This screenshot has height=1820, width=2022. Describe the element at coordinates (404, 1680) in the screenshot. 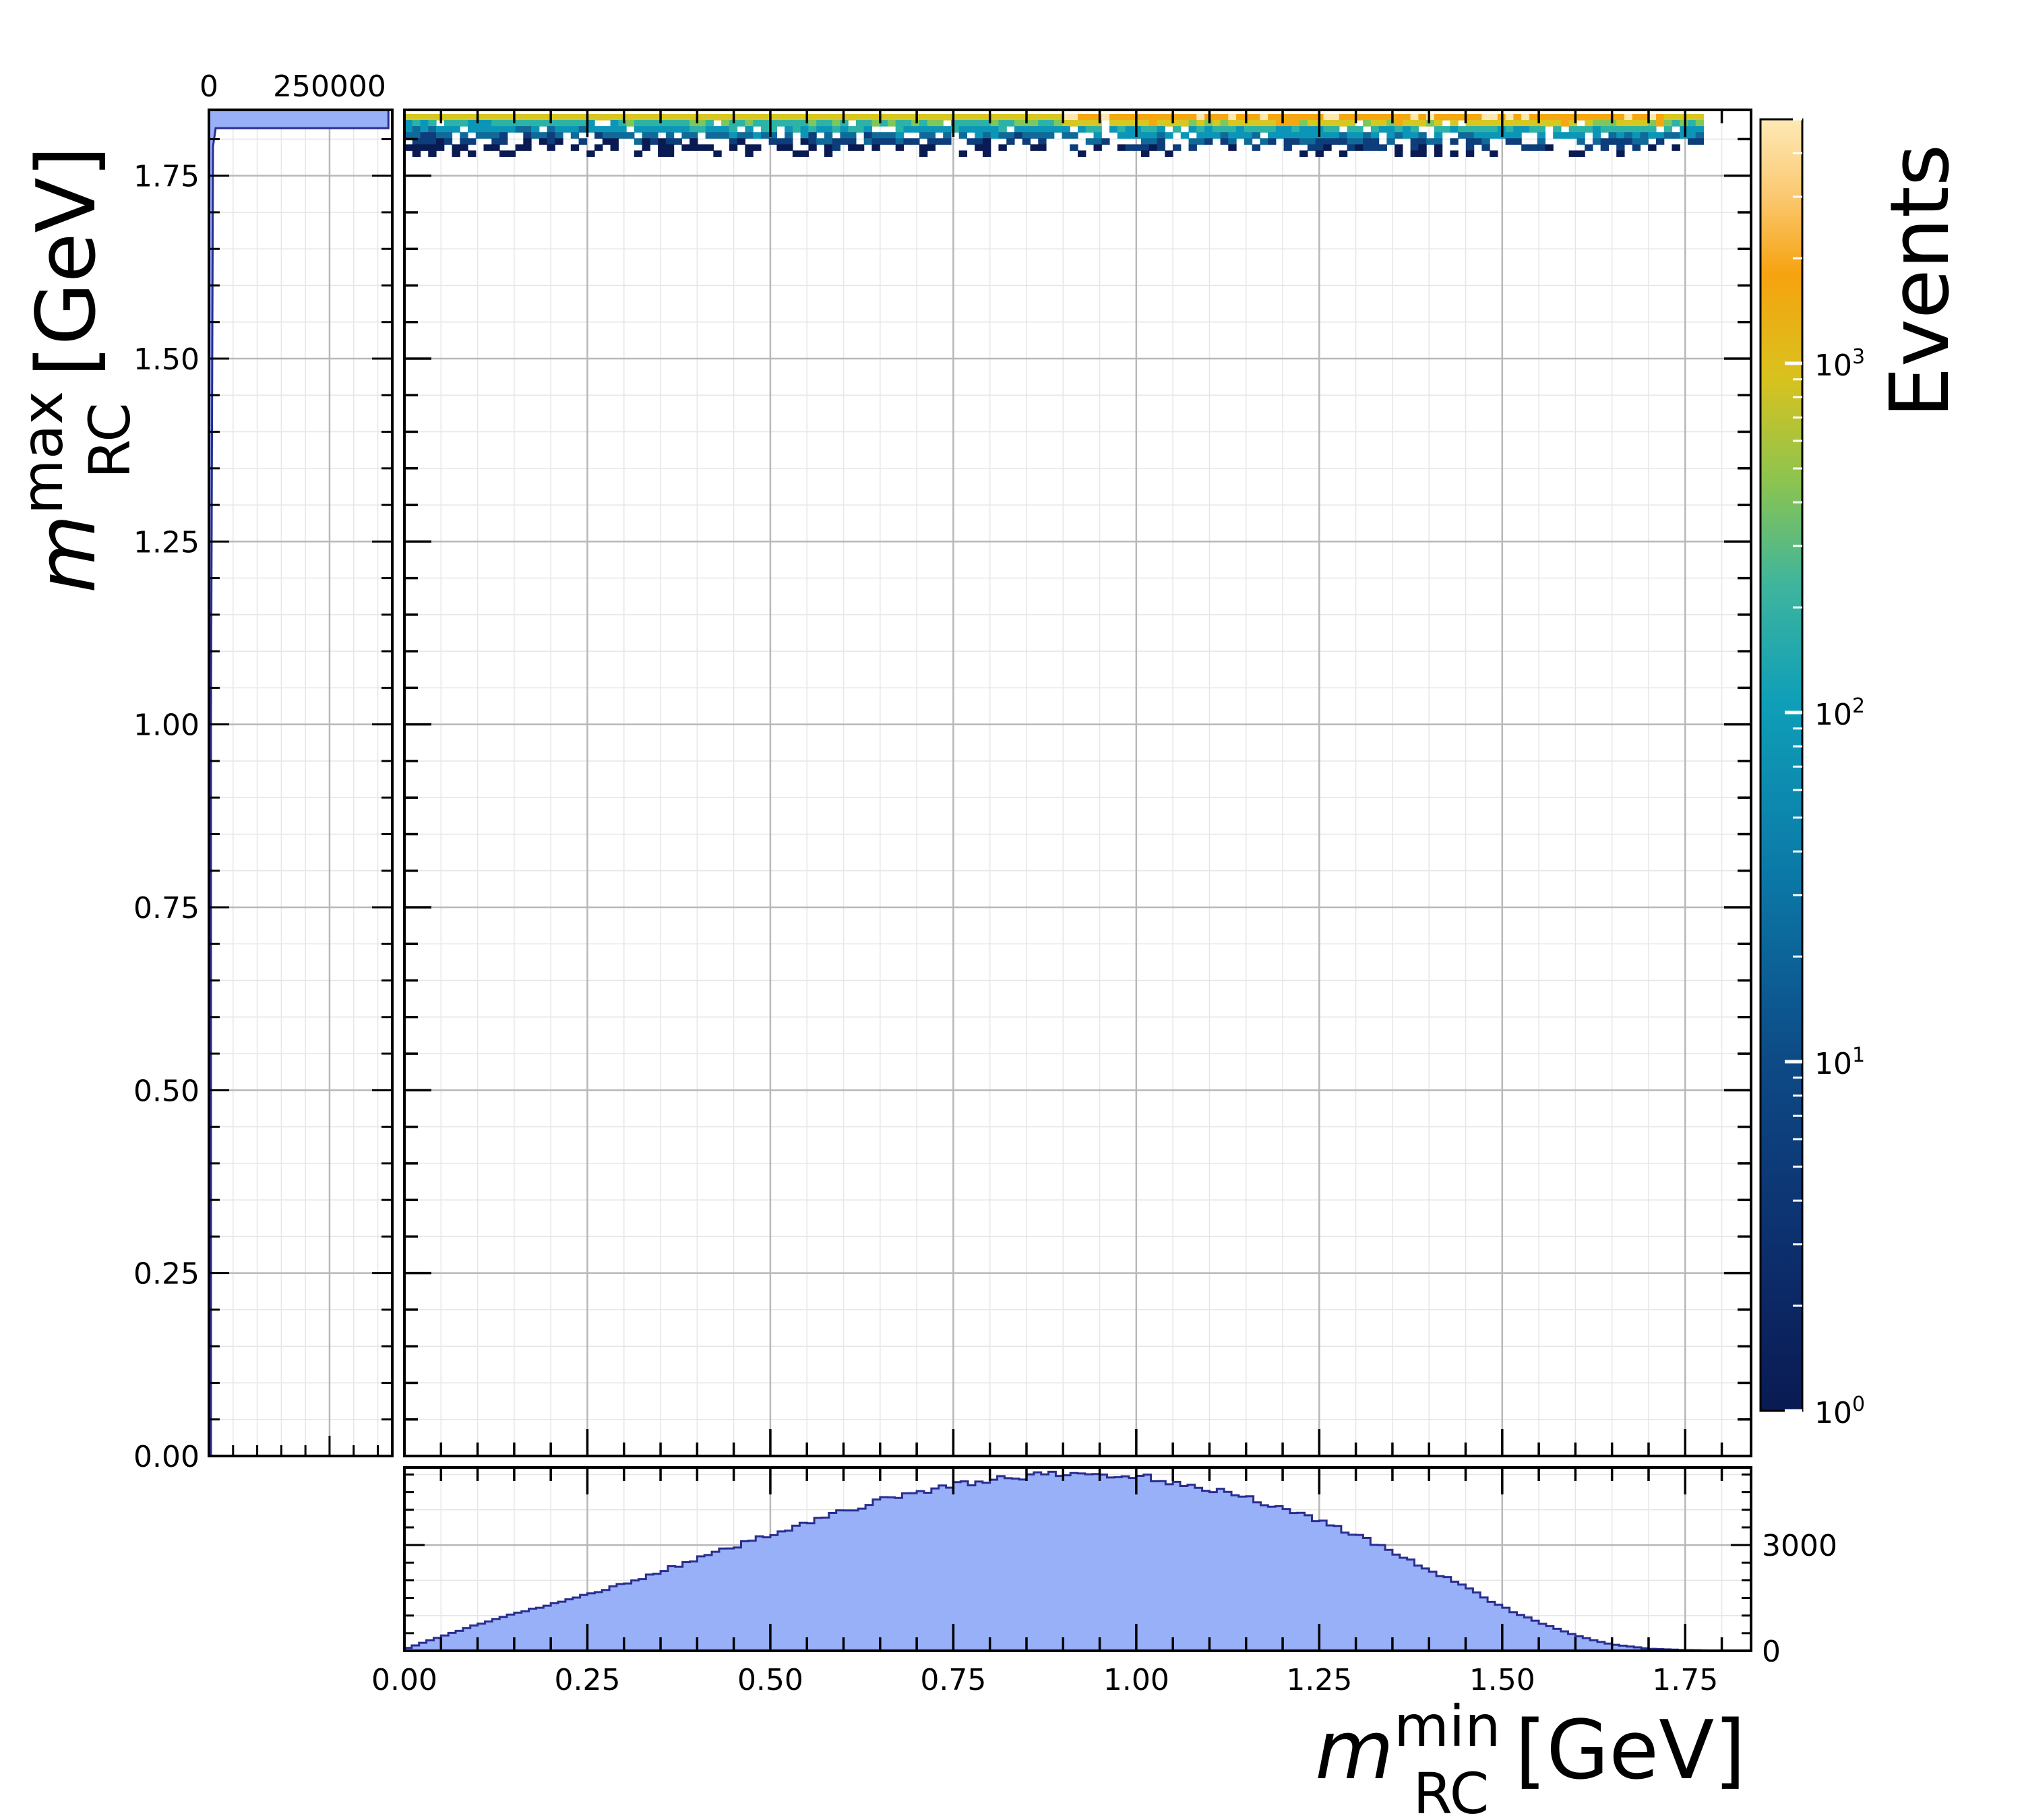

I see `x-tick-label: 0.00` at that location.